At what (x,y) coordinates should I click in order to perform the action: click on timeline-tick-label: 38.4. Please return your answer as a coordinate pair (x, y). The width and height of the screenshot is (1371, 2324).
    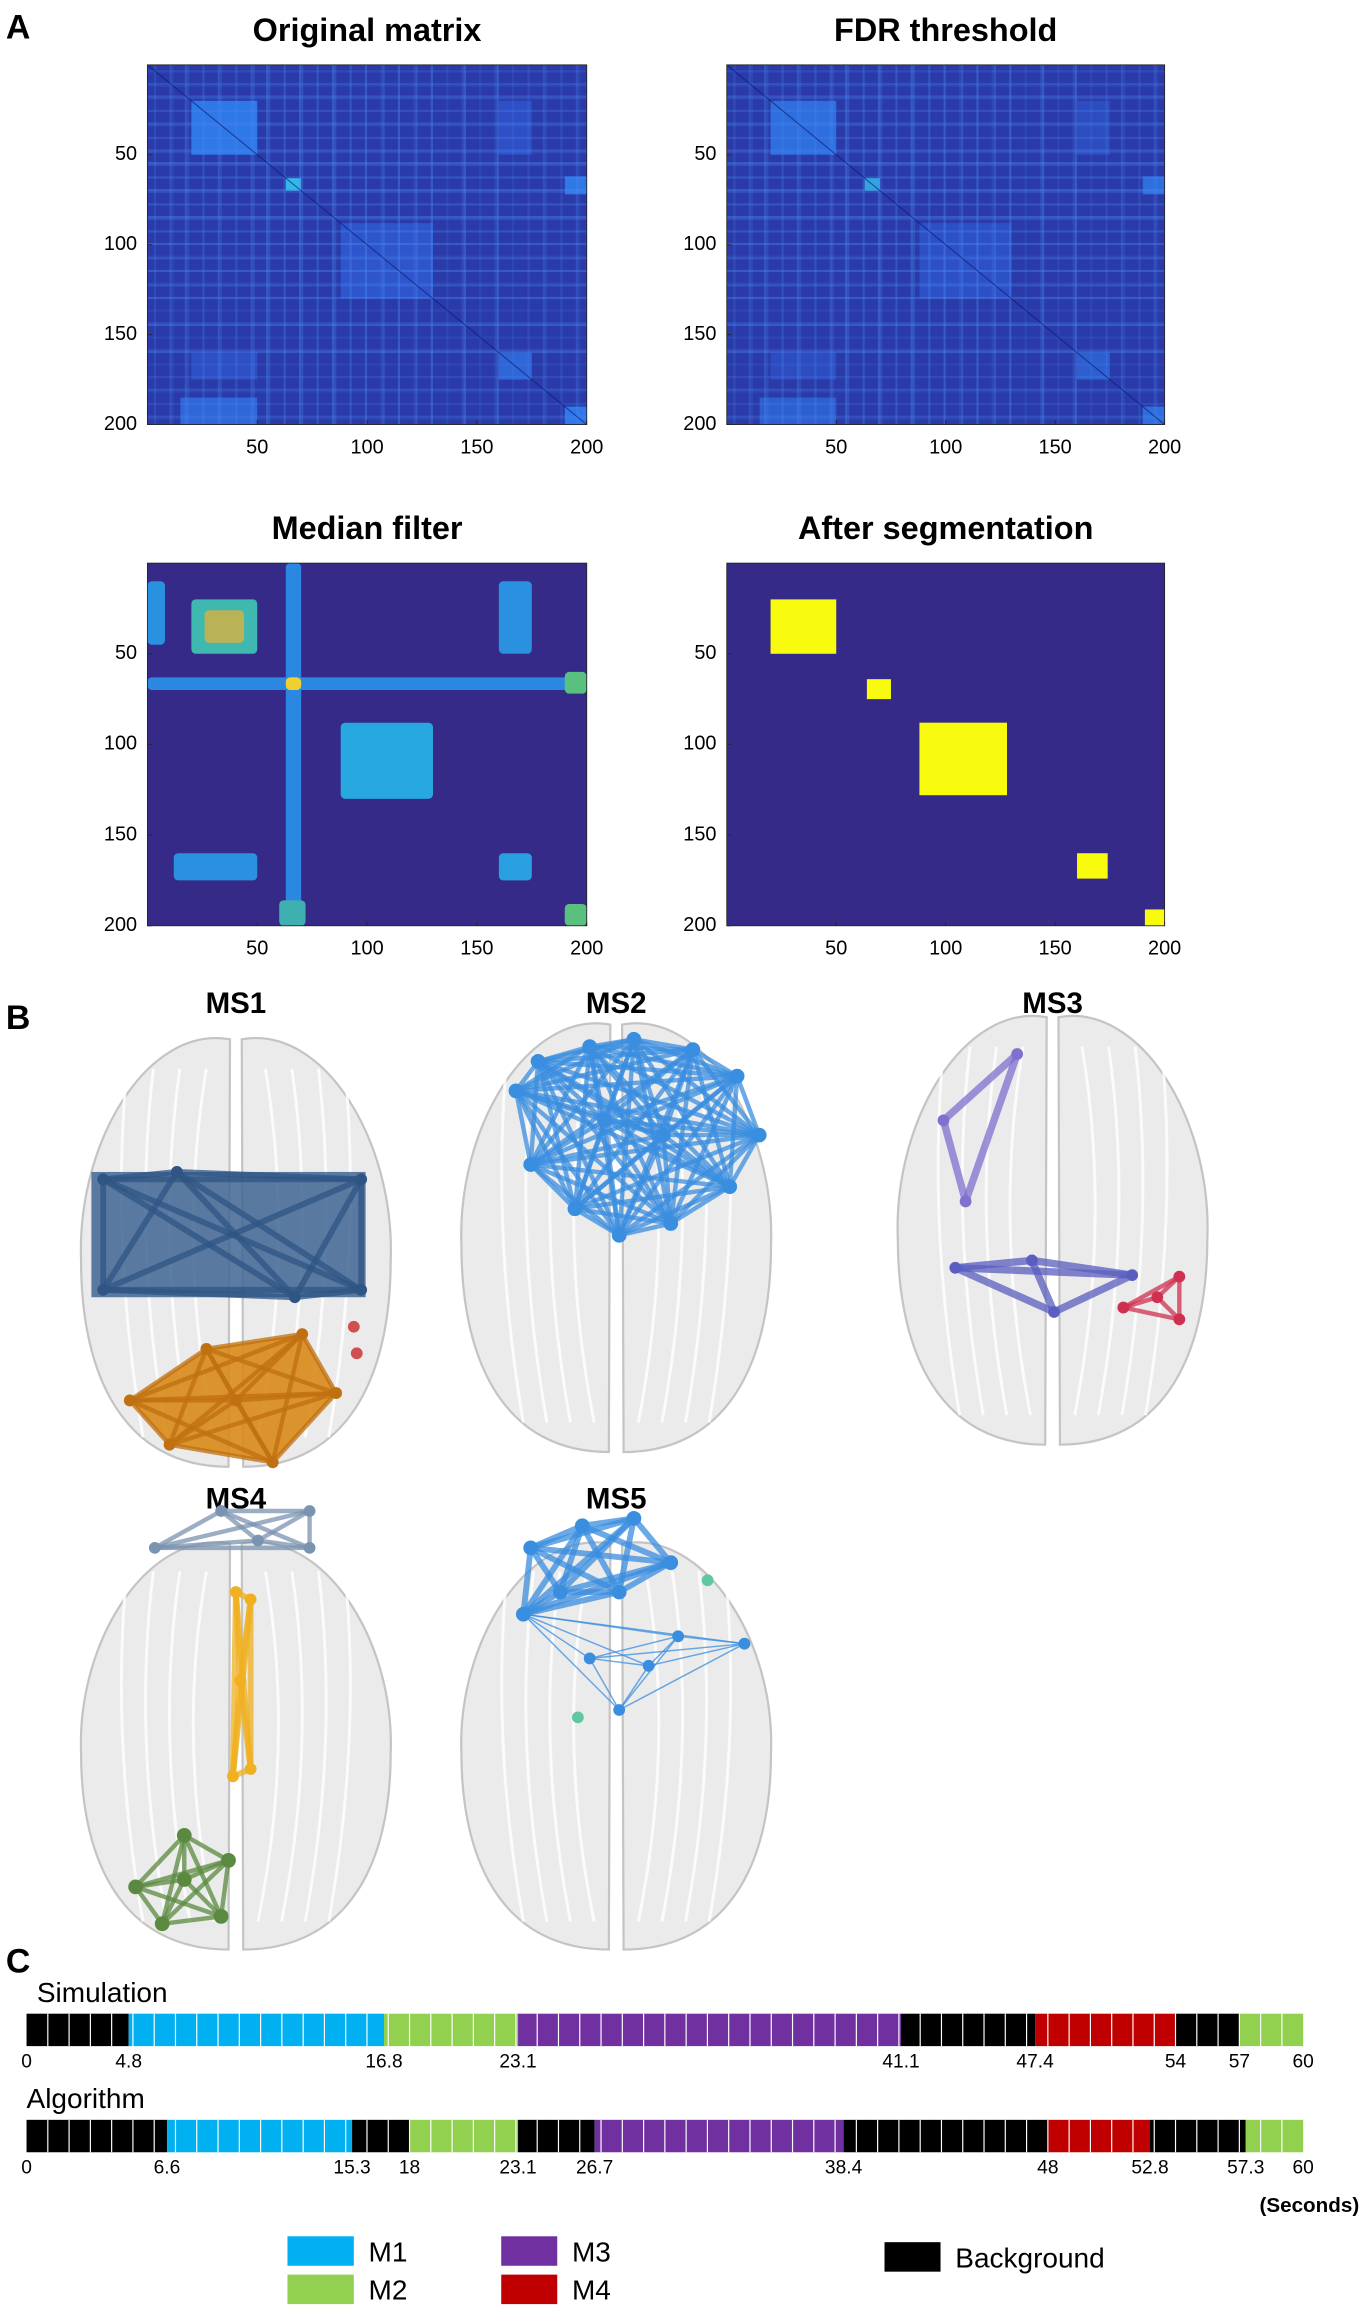
    Looking at the image, I should click on (844, 2168).